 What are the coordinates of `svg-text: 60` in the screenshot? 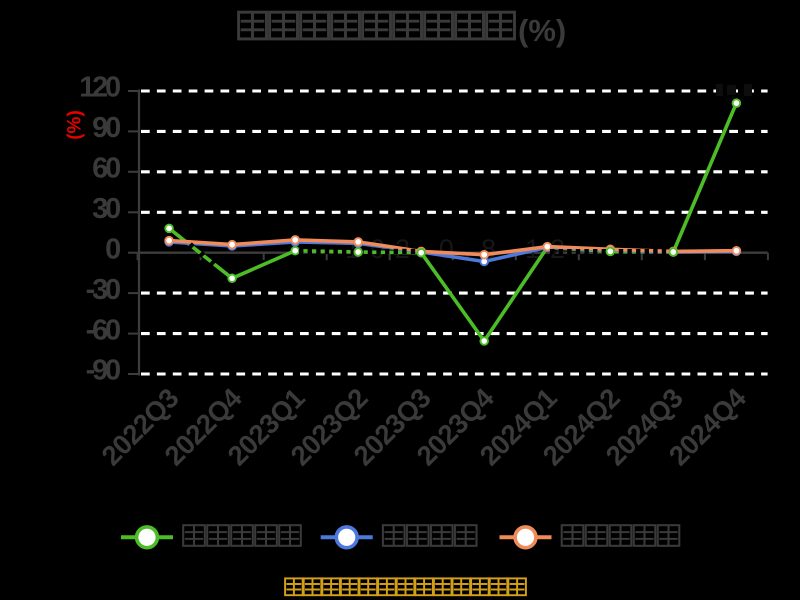 It's located at (106, 169).